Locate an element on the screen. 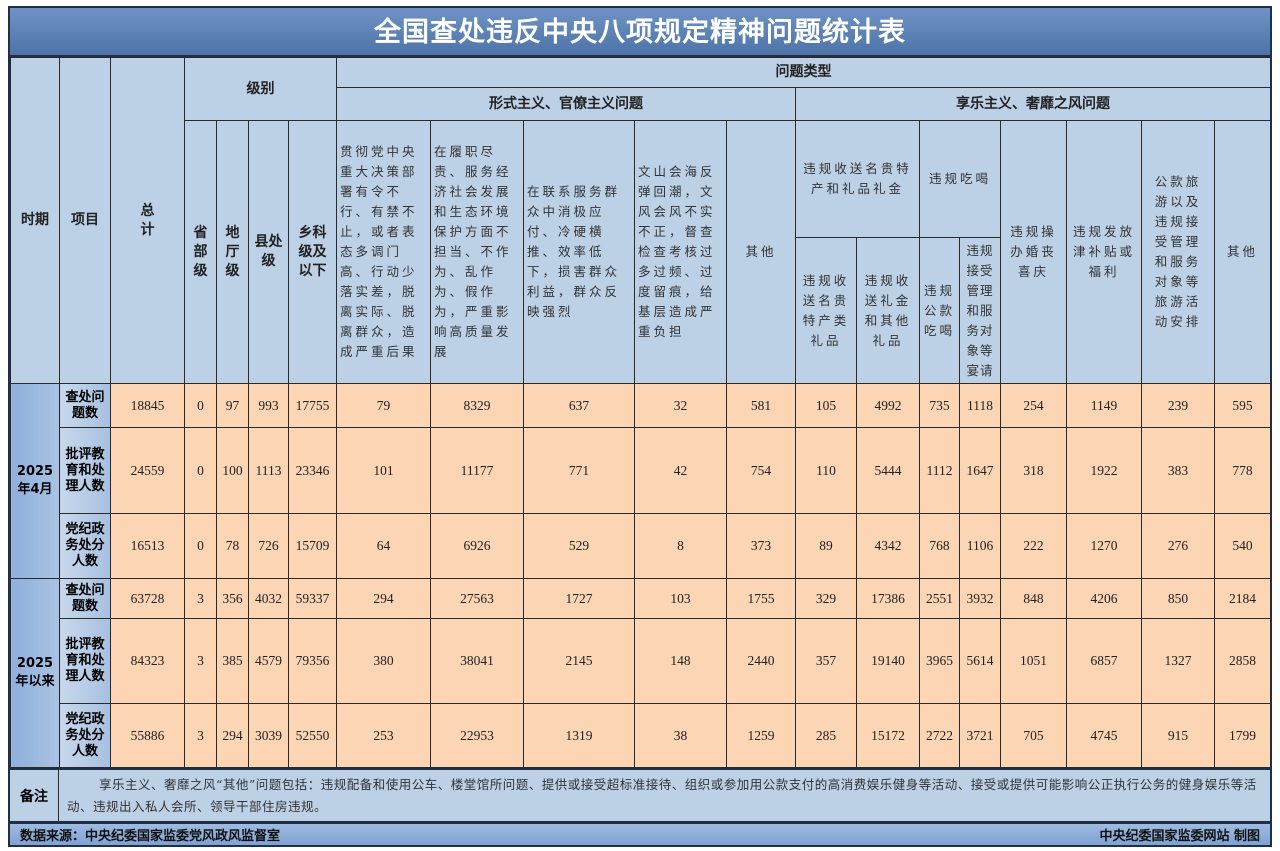  data-cell: 59337 is located at coordinates (312, 598).